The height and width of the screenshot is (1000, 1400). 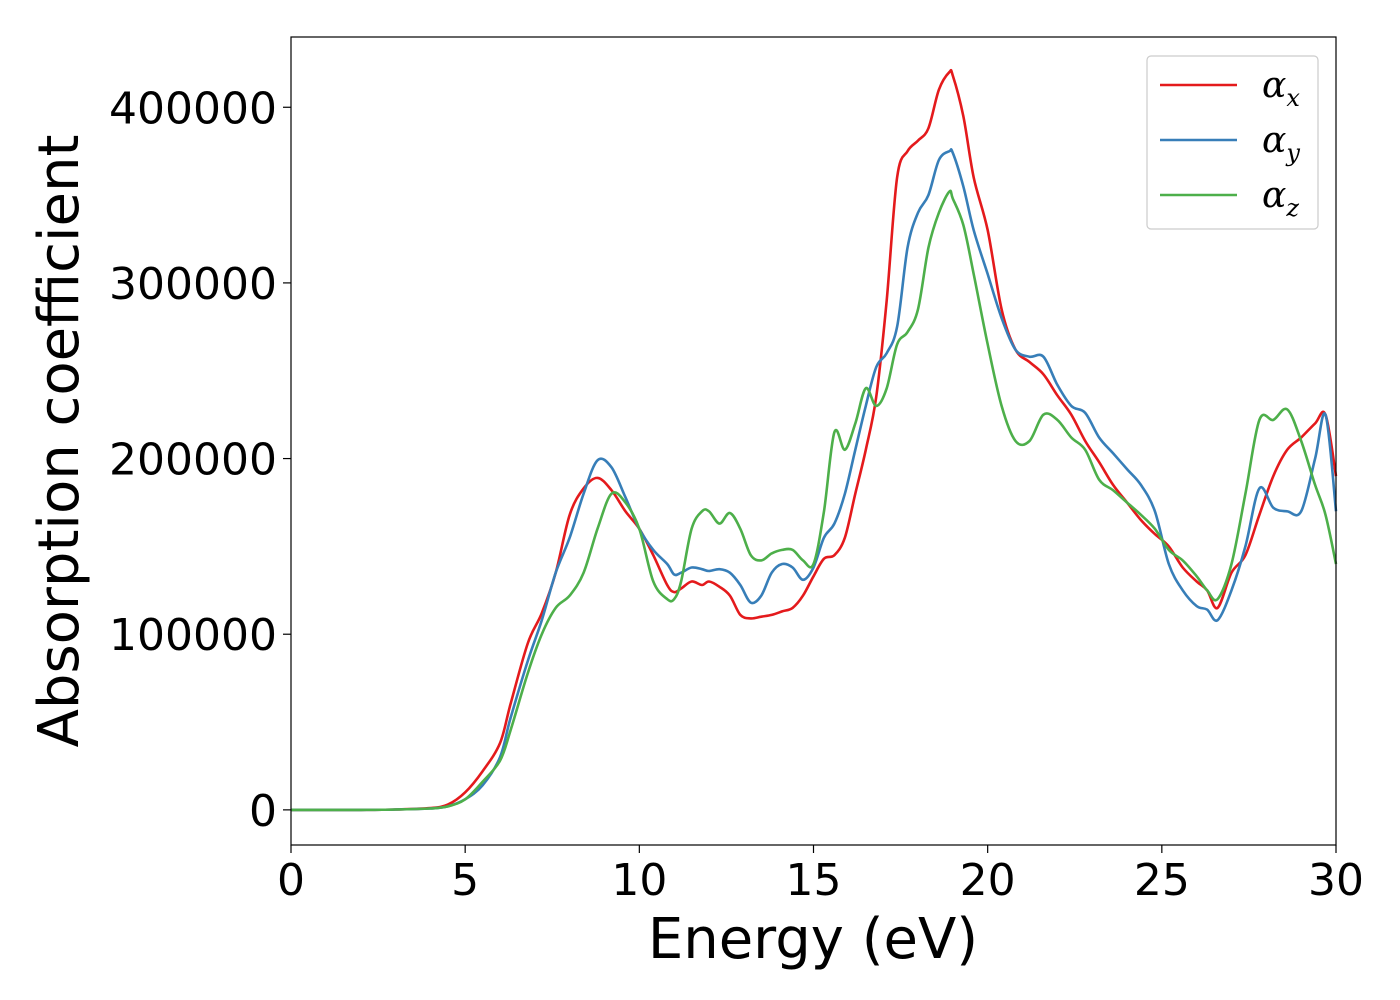 What do you see at coordinates (1293, 98) in the screenshot?
I see `legend-label-subscript: x` at bounding box center [1293, 98].